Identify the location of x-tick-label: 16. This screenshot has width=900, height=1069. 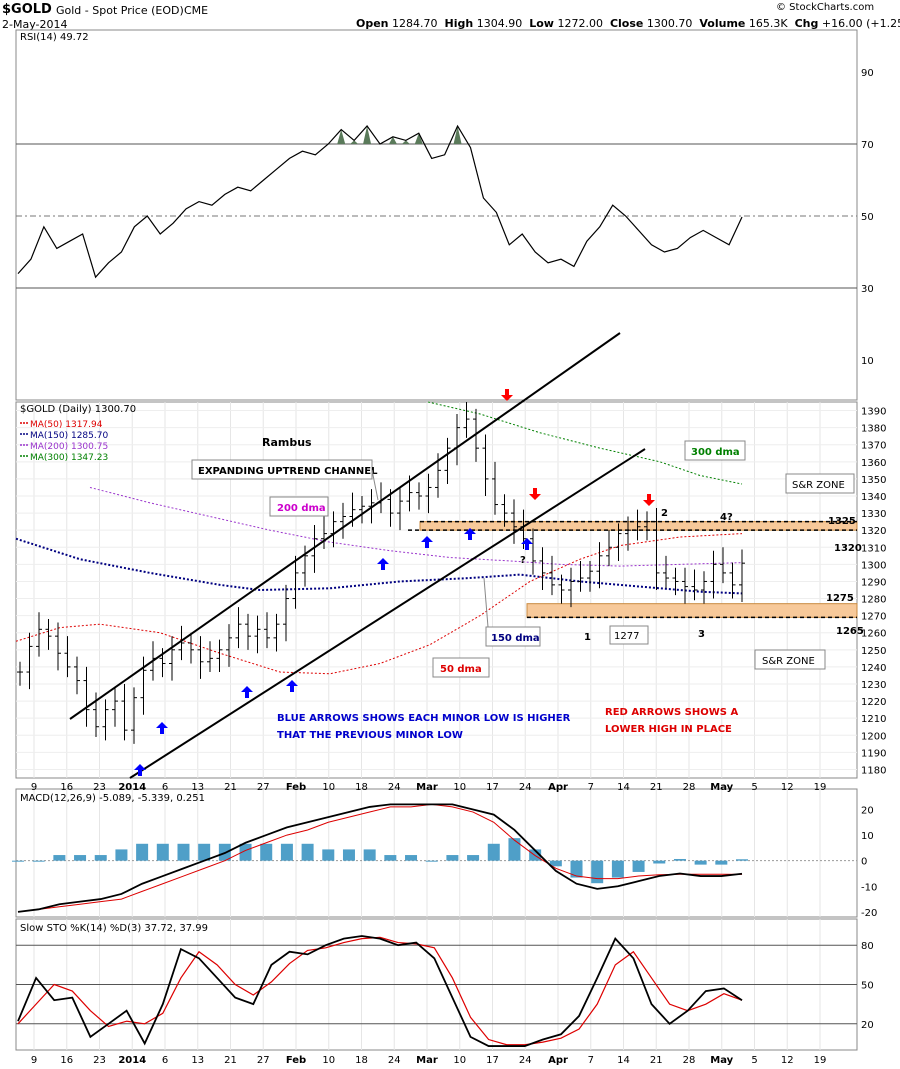
(66, 1060).